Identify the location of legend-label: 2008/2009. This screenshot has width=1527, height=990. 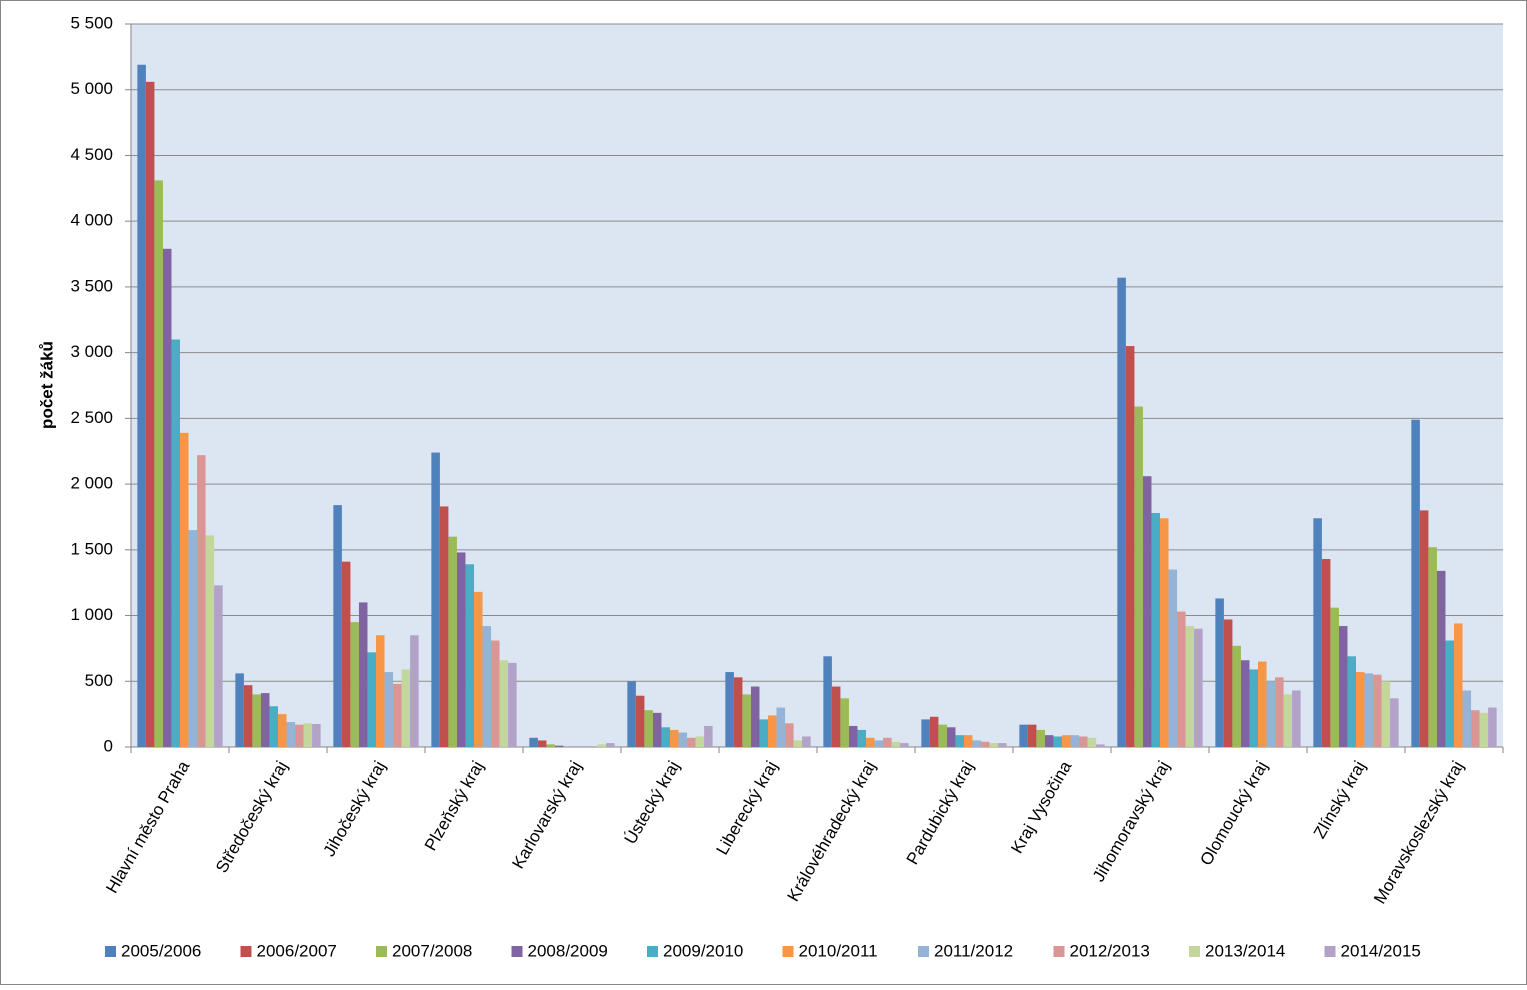
(568, 950).